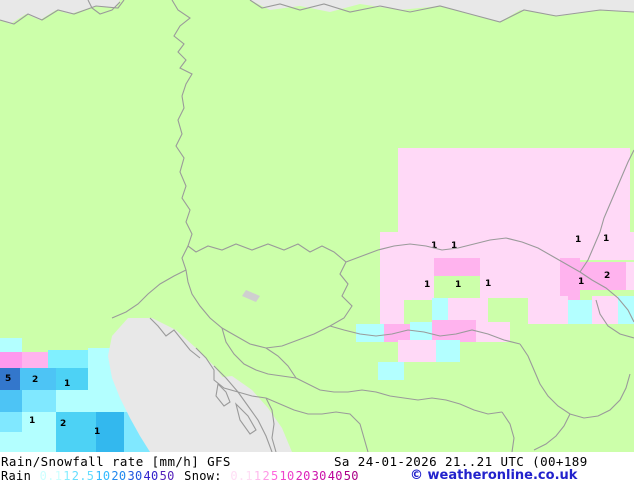 This screenshot has height=490, width=634. What do you see at coordinates (494, 475) in the screenshot?
I see `copyright-notice: © weatheronline.co.uk` at bounding box center [494, 475].